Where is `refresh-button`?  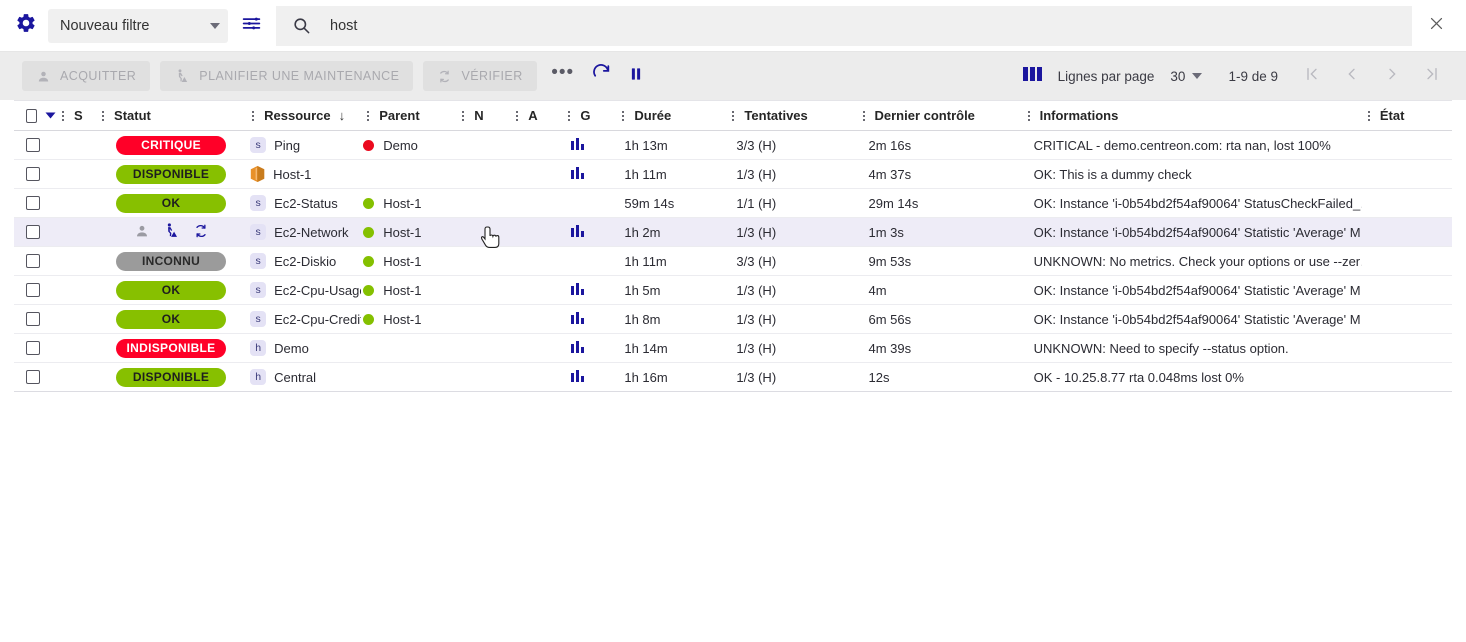
refresh-button is located at coordinates (602, 76).